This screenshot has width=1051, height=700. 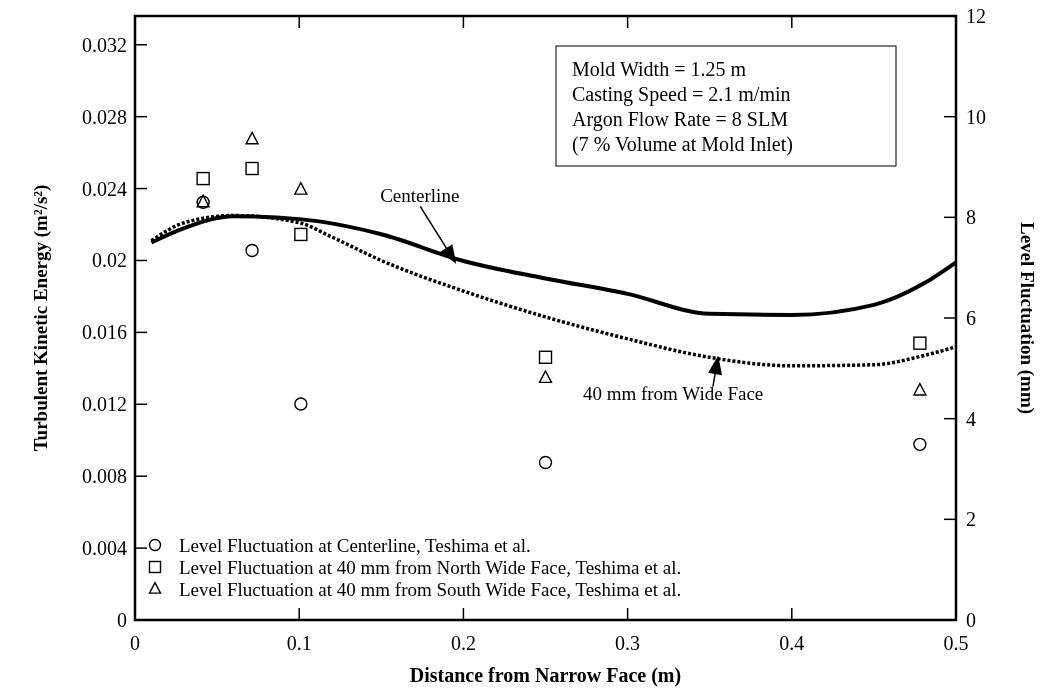 What do you see at coordinates (682, 107) in the screenshot?
I see `annotation: Mold Width = 1.25 m Casting Speed = 2.1 m/min Argon Flow Rate = 8 SLM (7 % Volume at Mold Inlet)` at bounding box center [682, 107].